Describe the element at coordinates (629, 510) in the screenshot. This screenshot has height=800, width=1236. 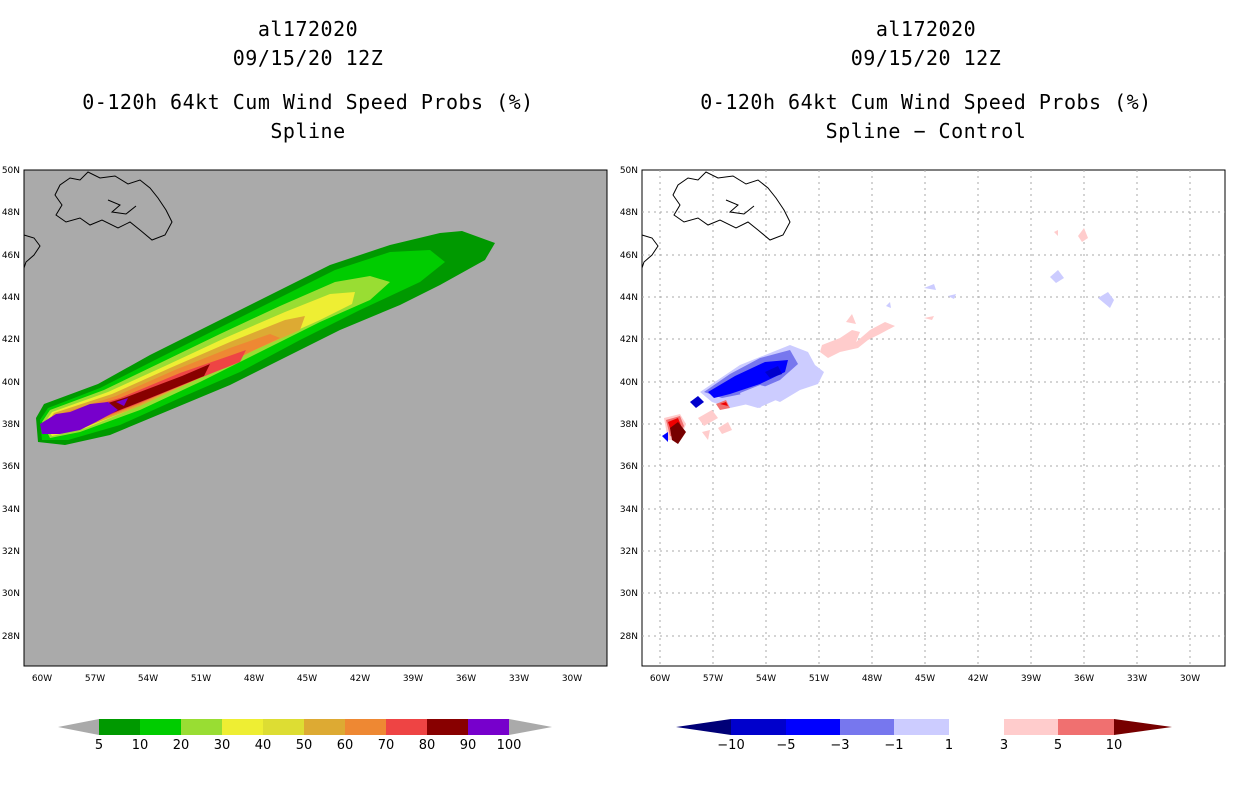
I see `right-lat-label: 34N` at that location.